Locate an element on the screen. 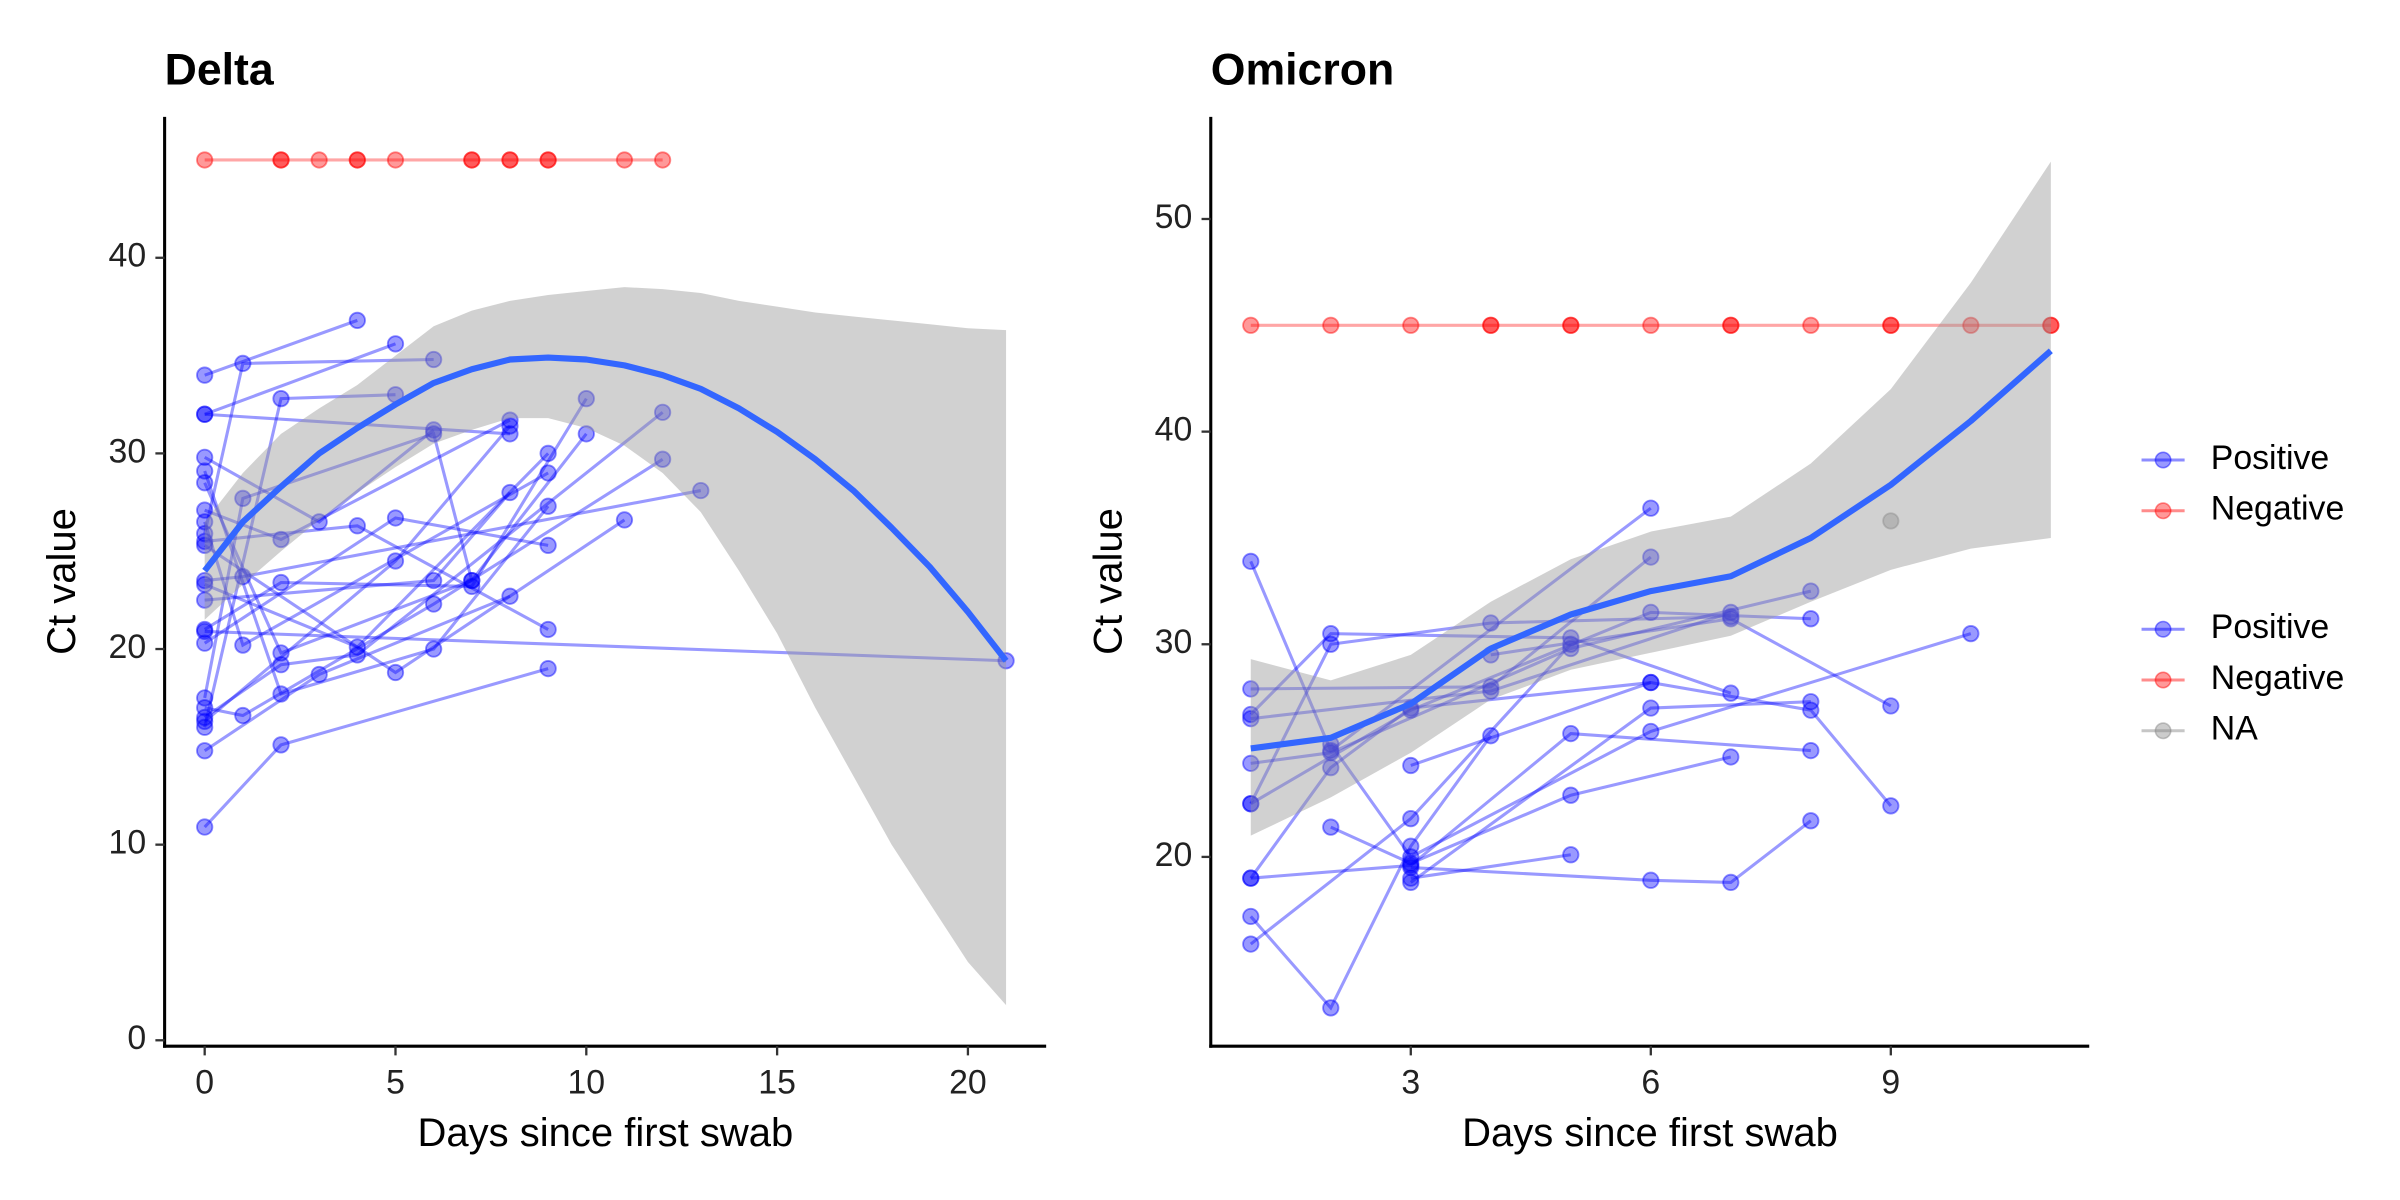 The image size is (2400, 1200). na-point is located at coordinates (1891, 521).